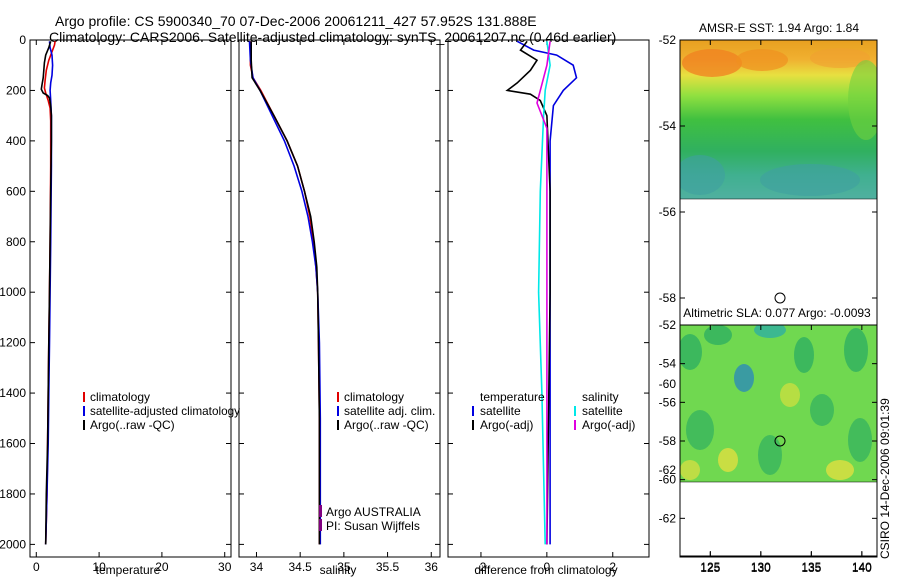 This screenshot has width=900, height=580. I want to click on lon-tick-label: 130, so click(761, 567).